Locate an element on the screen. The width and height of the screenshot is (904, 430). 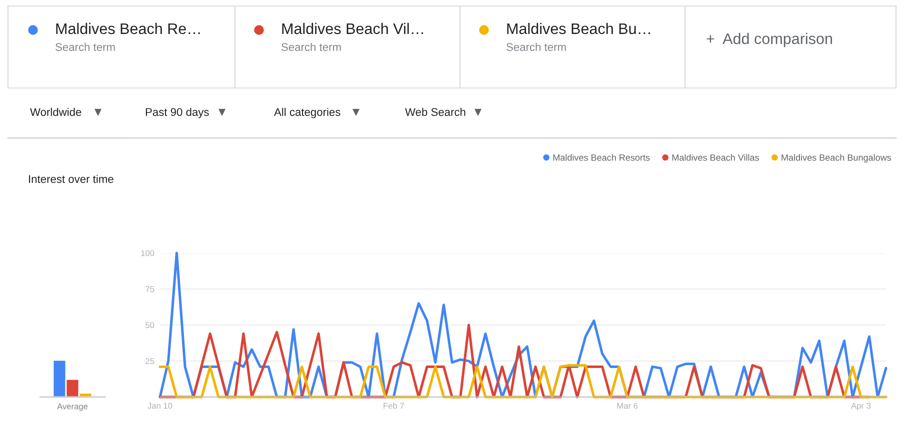
text: Web Search is located at coordinates (435, 112).